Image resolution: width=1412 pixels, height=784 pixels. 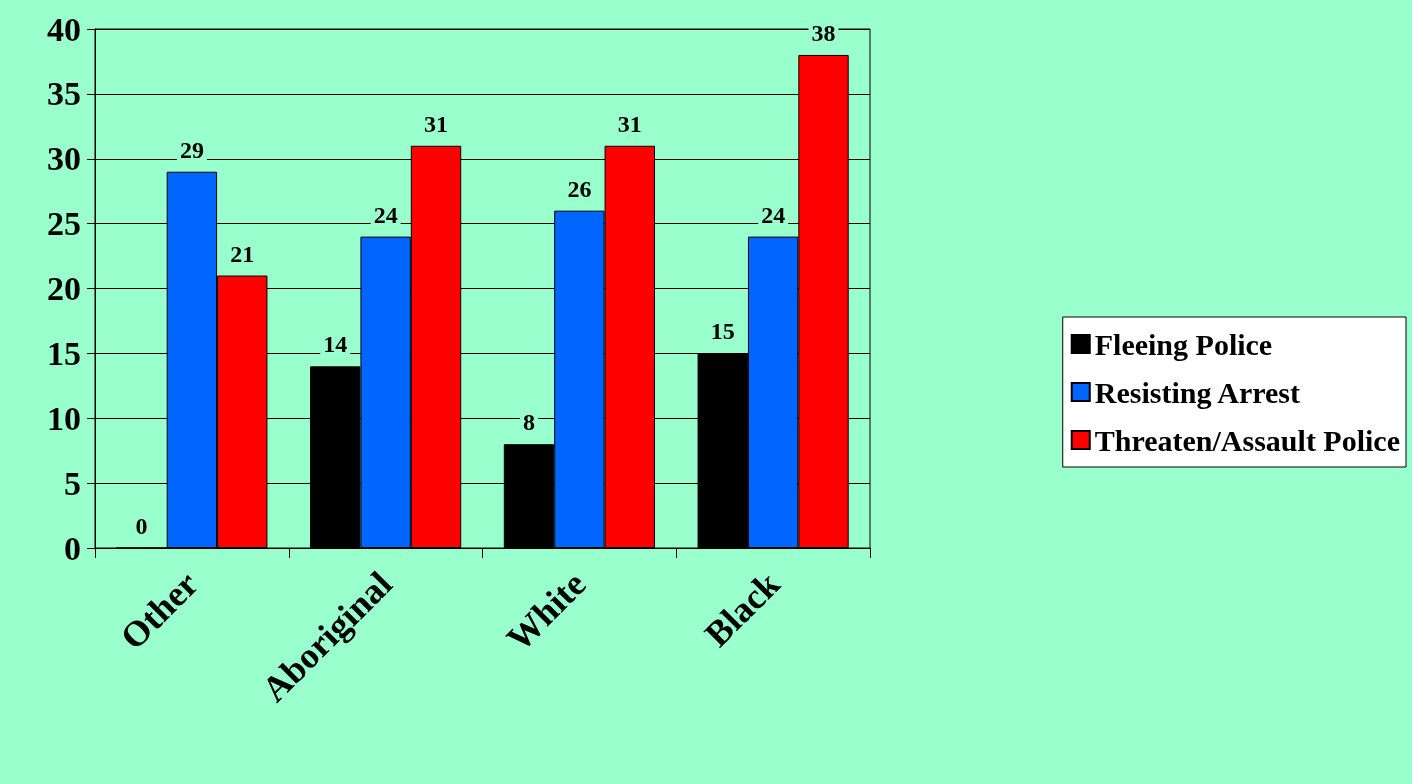 What do you see at coordinates (335, 344) in the screenshot?
I see `data-label: 14` at bounding box center [335, 344].